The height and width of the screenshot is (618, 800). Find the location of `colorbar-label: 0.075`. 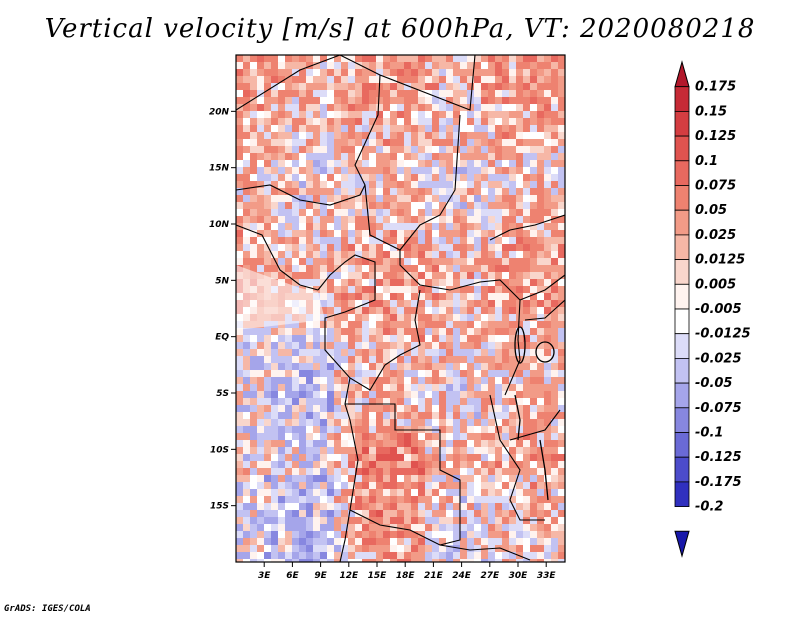

colorbar-label: 0.075 is located at coordinates (715, 186).